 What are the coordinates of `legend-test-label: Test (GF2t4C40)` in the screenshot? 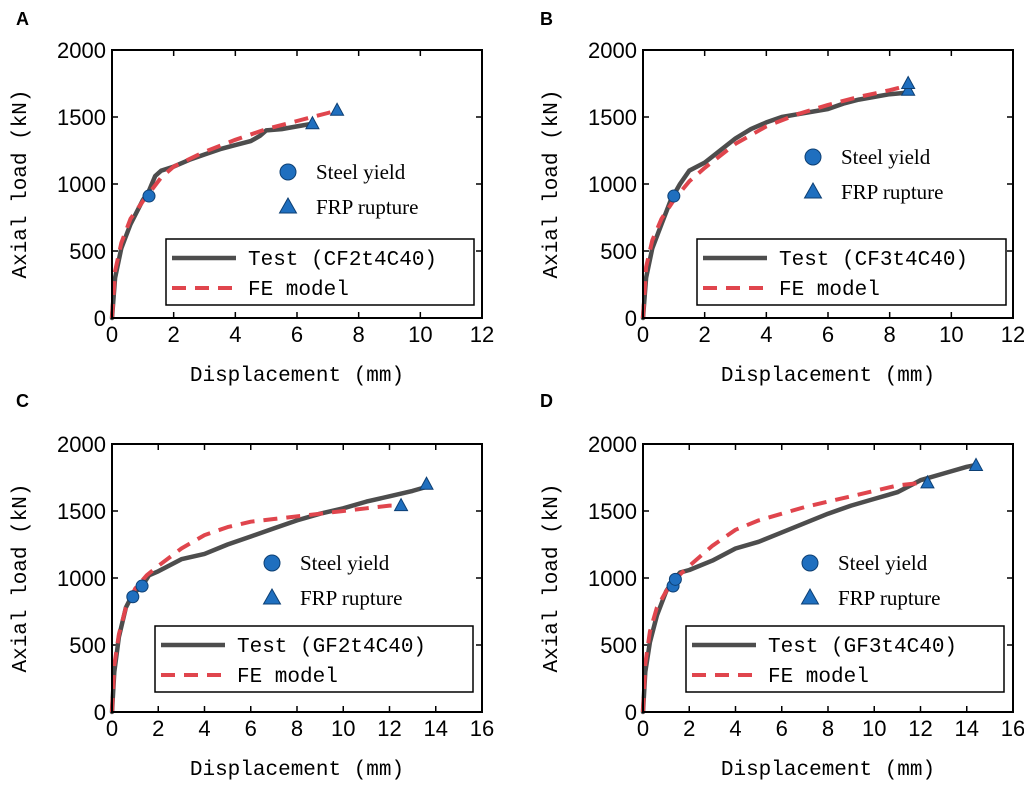 It's located at (331, 647).